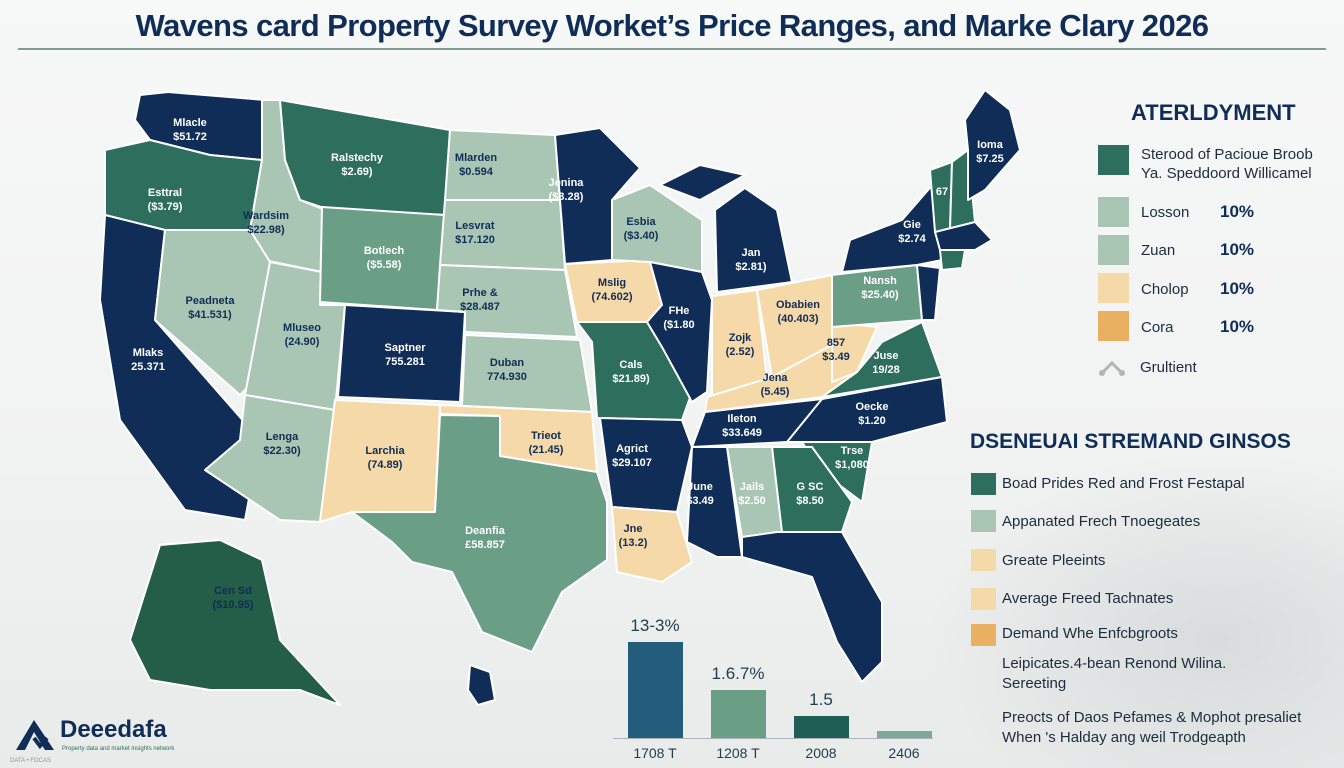  I want to click on label-ca: Mlaks 25.371, so click(148, 360).